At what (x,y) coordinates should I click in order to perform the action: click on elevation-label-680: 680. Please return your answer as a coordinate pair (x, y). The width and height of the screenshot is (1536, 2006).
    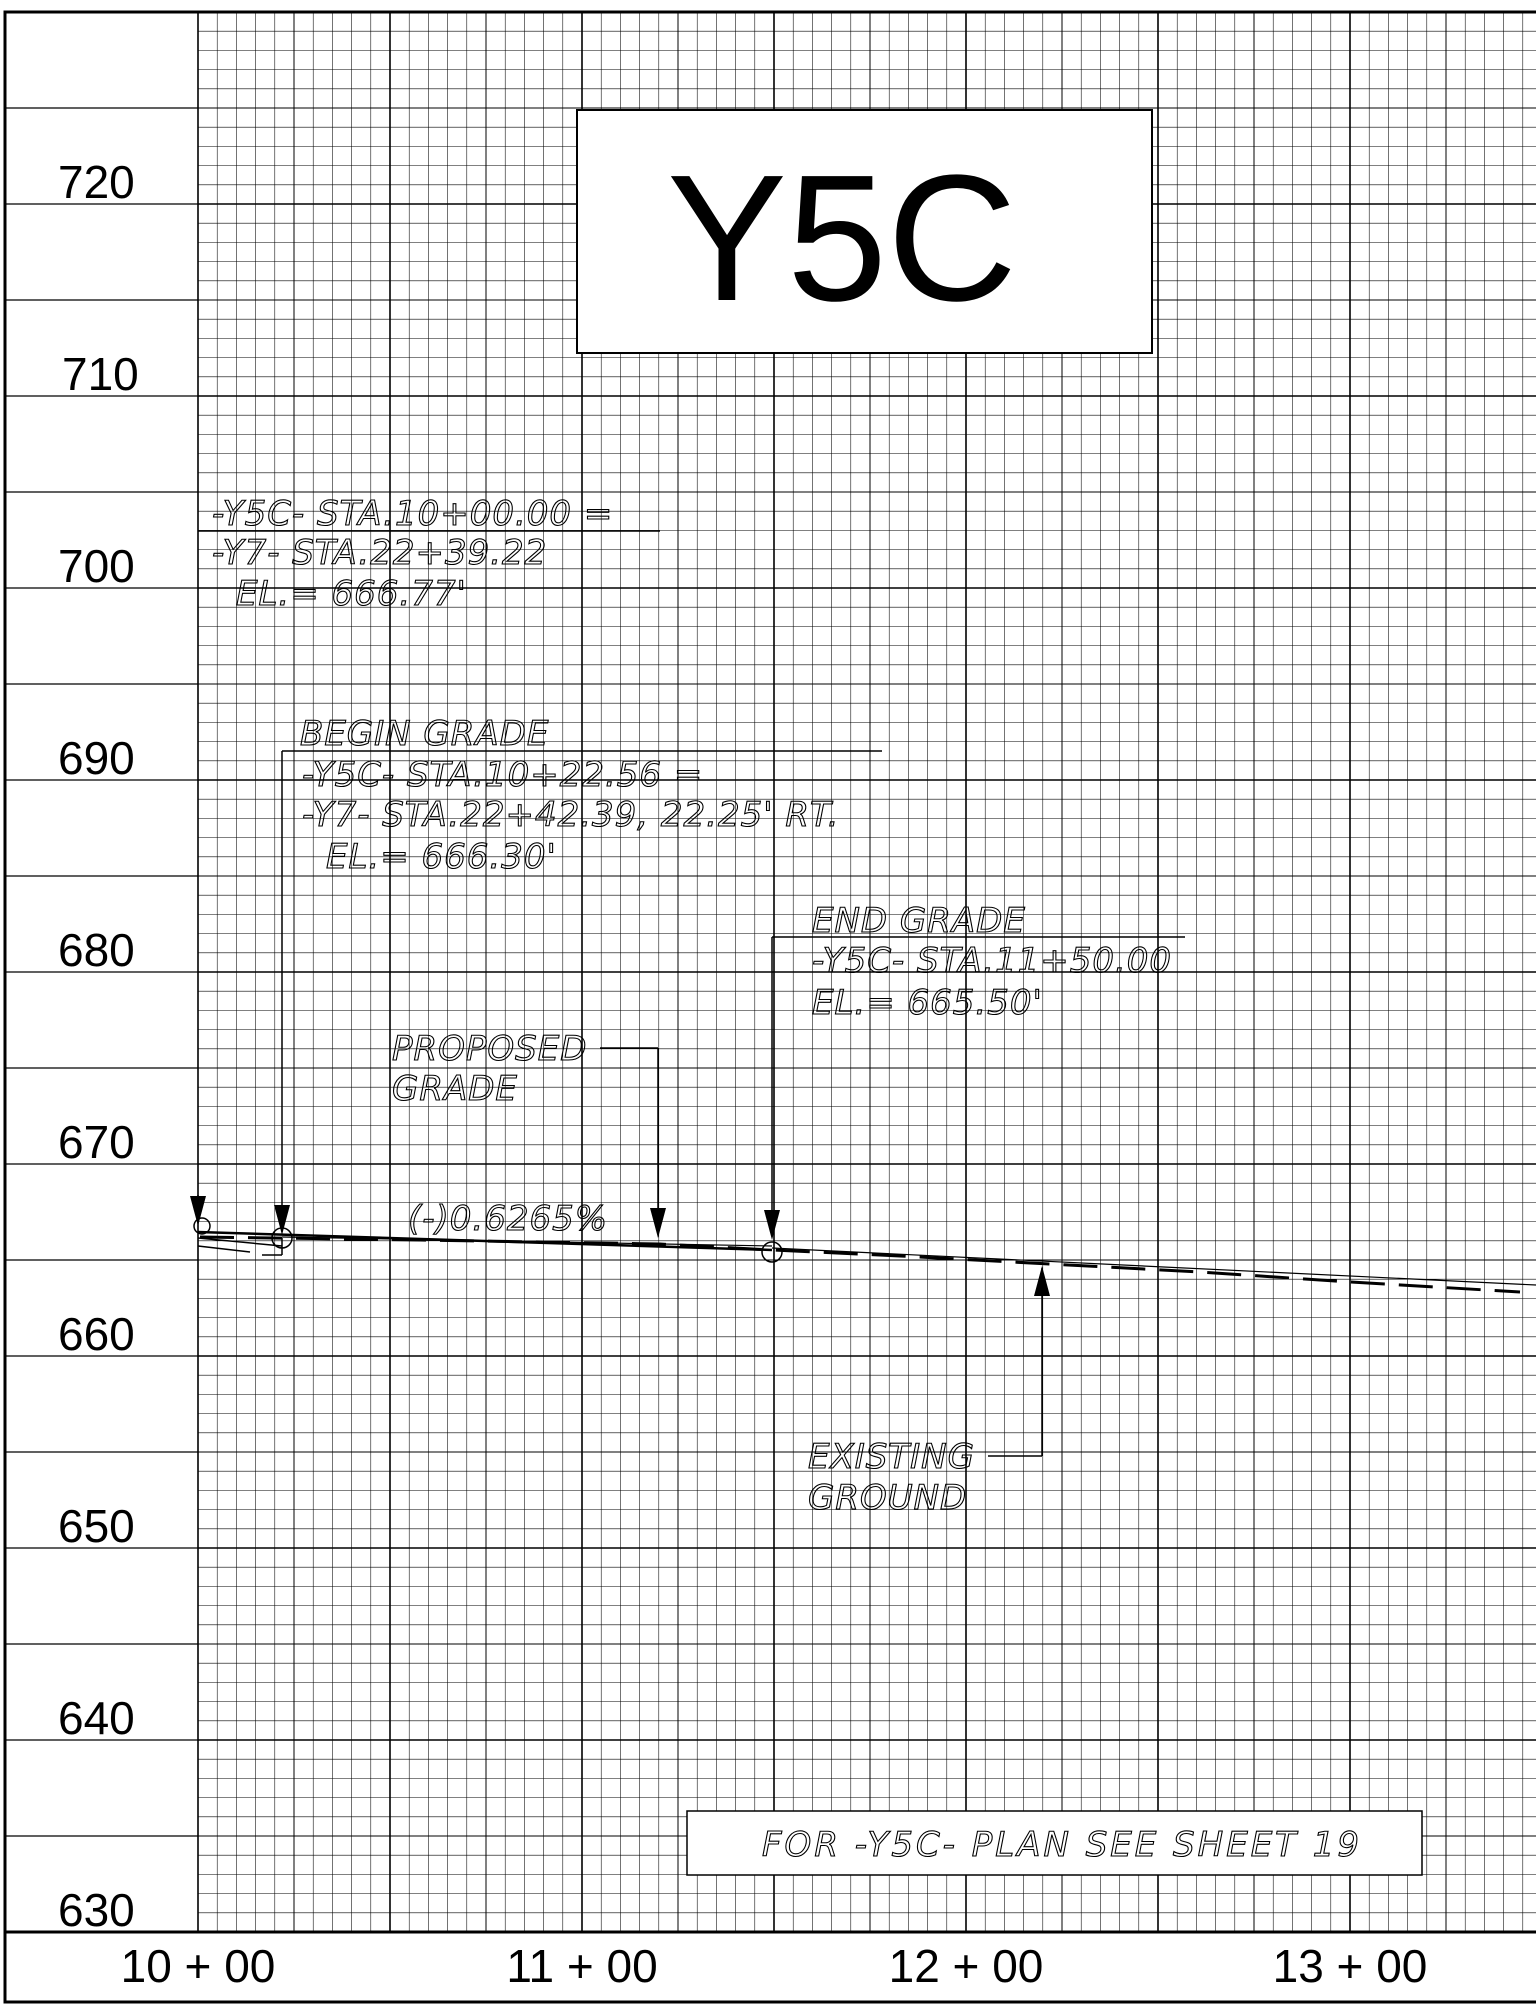
    Looking at the image, I should click on (96, 950).